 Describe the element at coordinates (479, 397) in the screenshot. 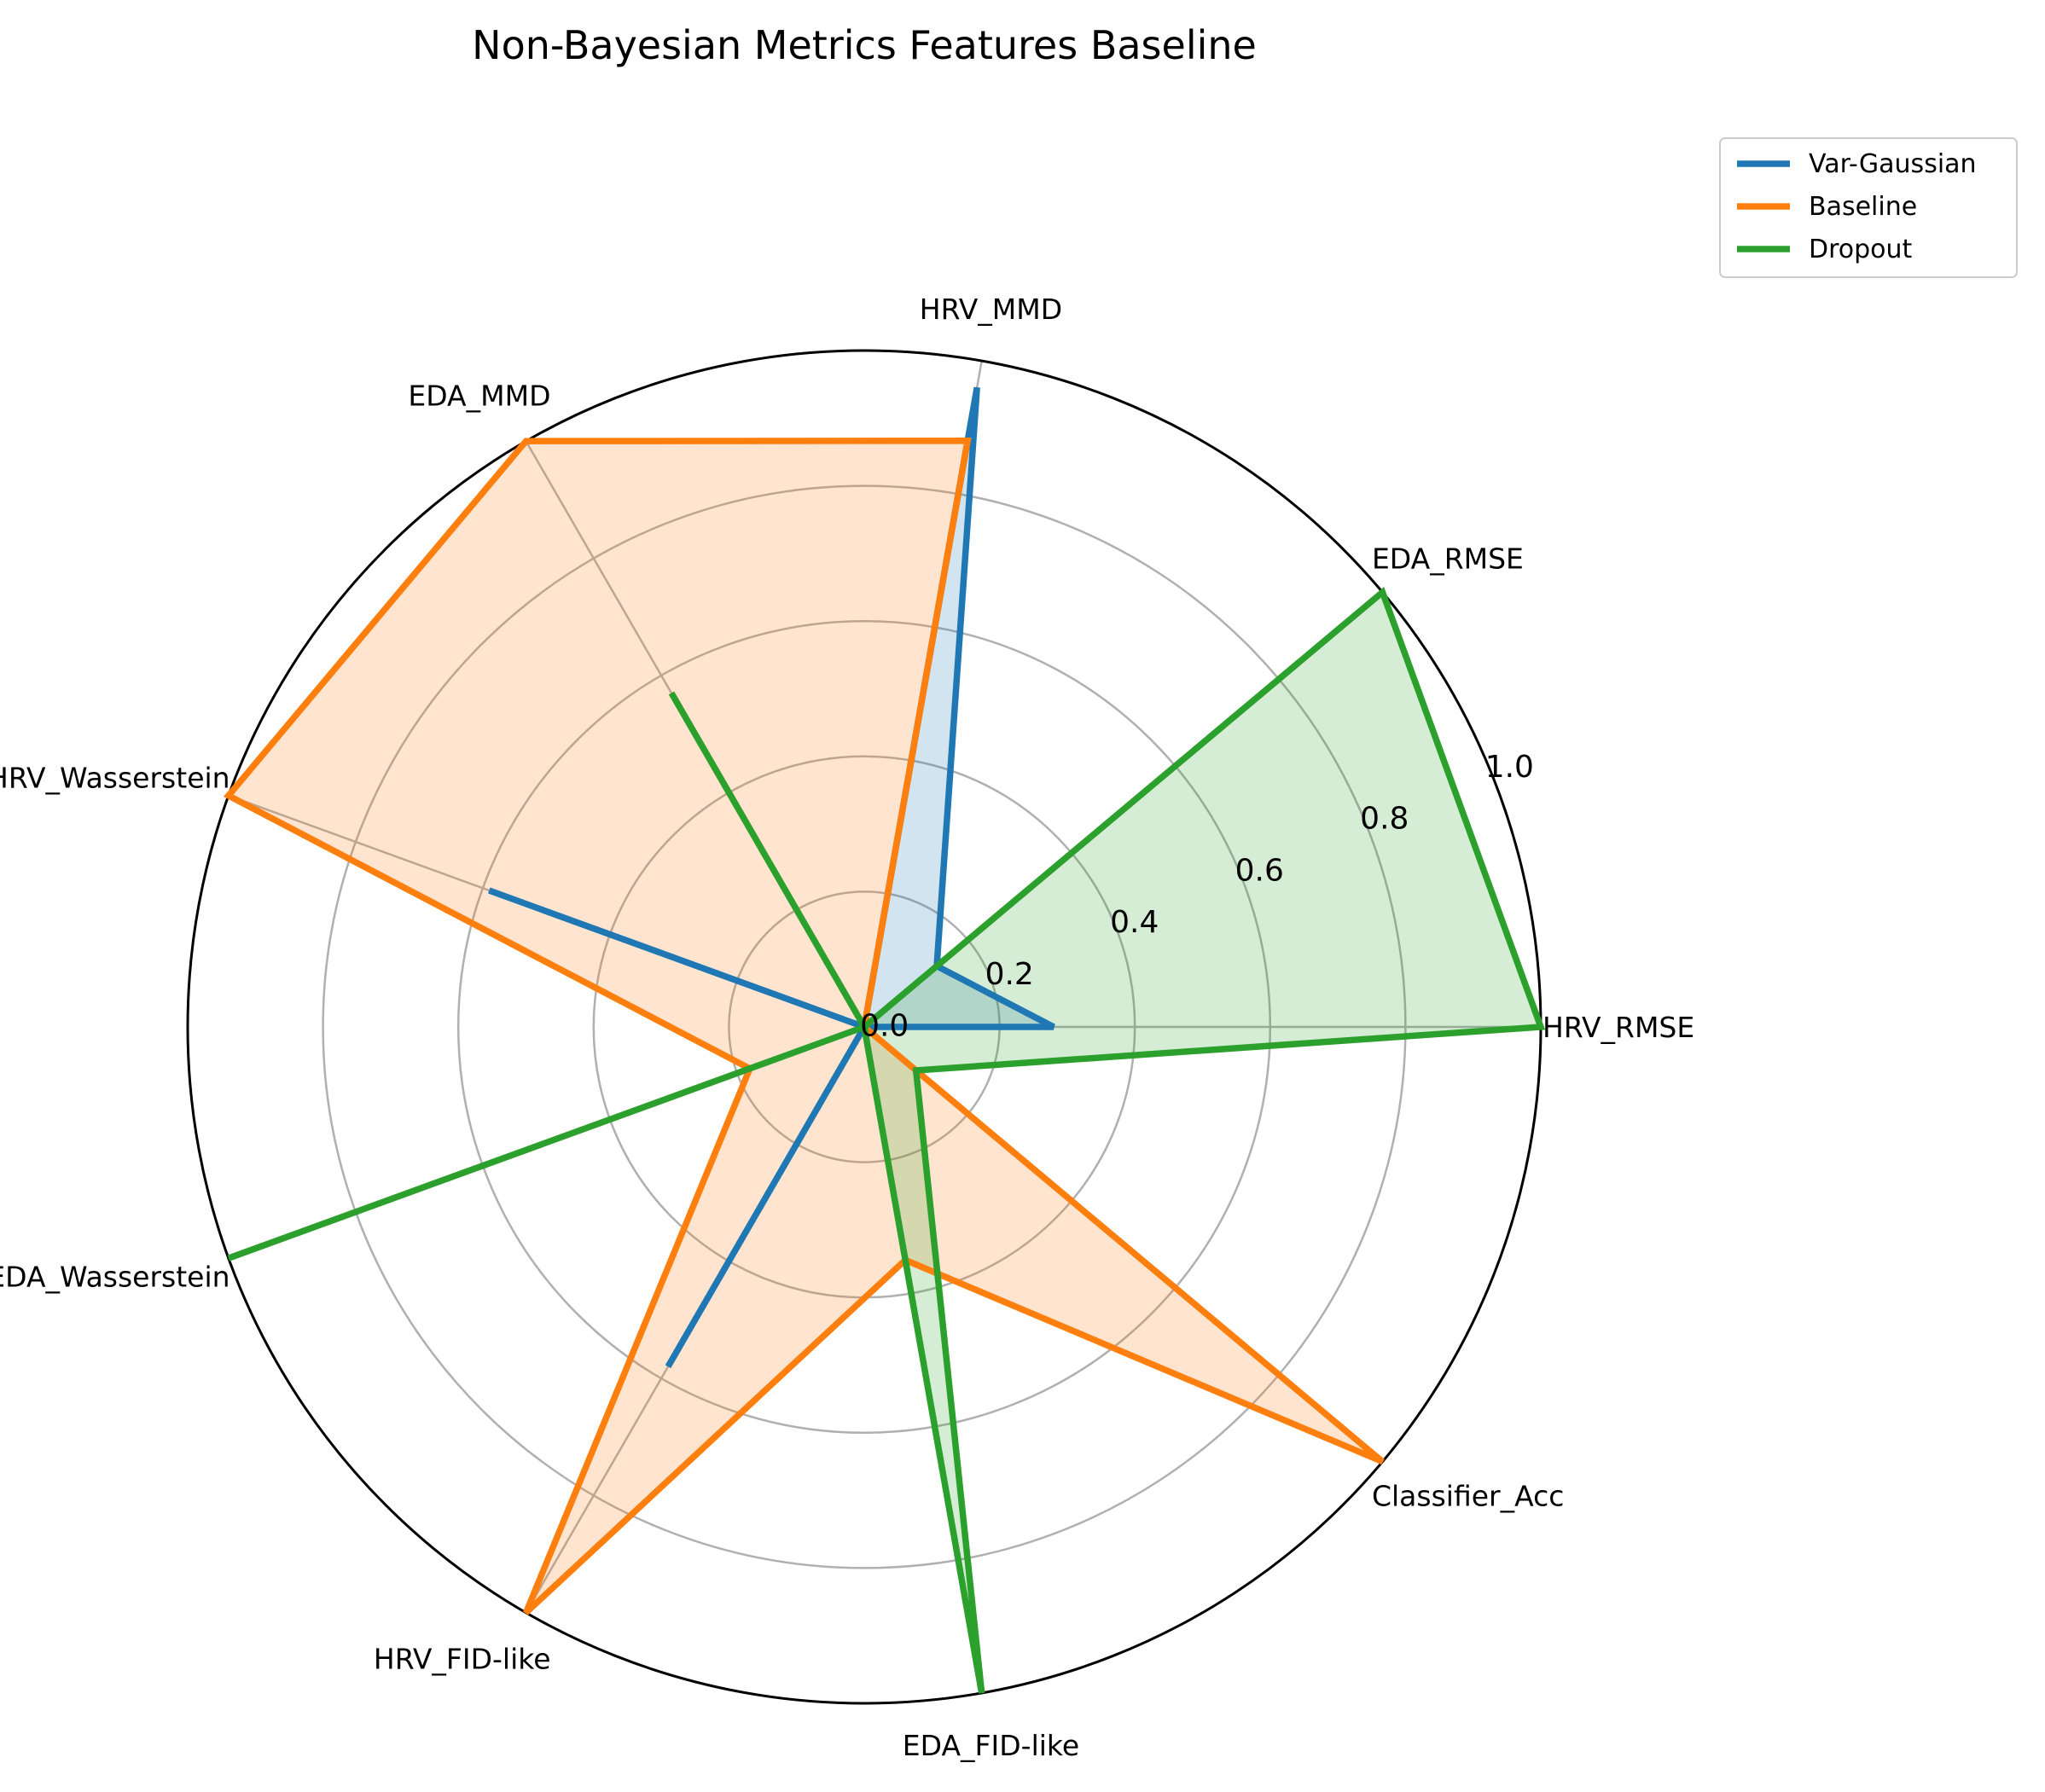

I see `category-label: EDA_MMD` at that location.